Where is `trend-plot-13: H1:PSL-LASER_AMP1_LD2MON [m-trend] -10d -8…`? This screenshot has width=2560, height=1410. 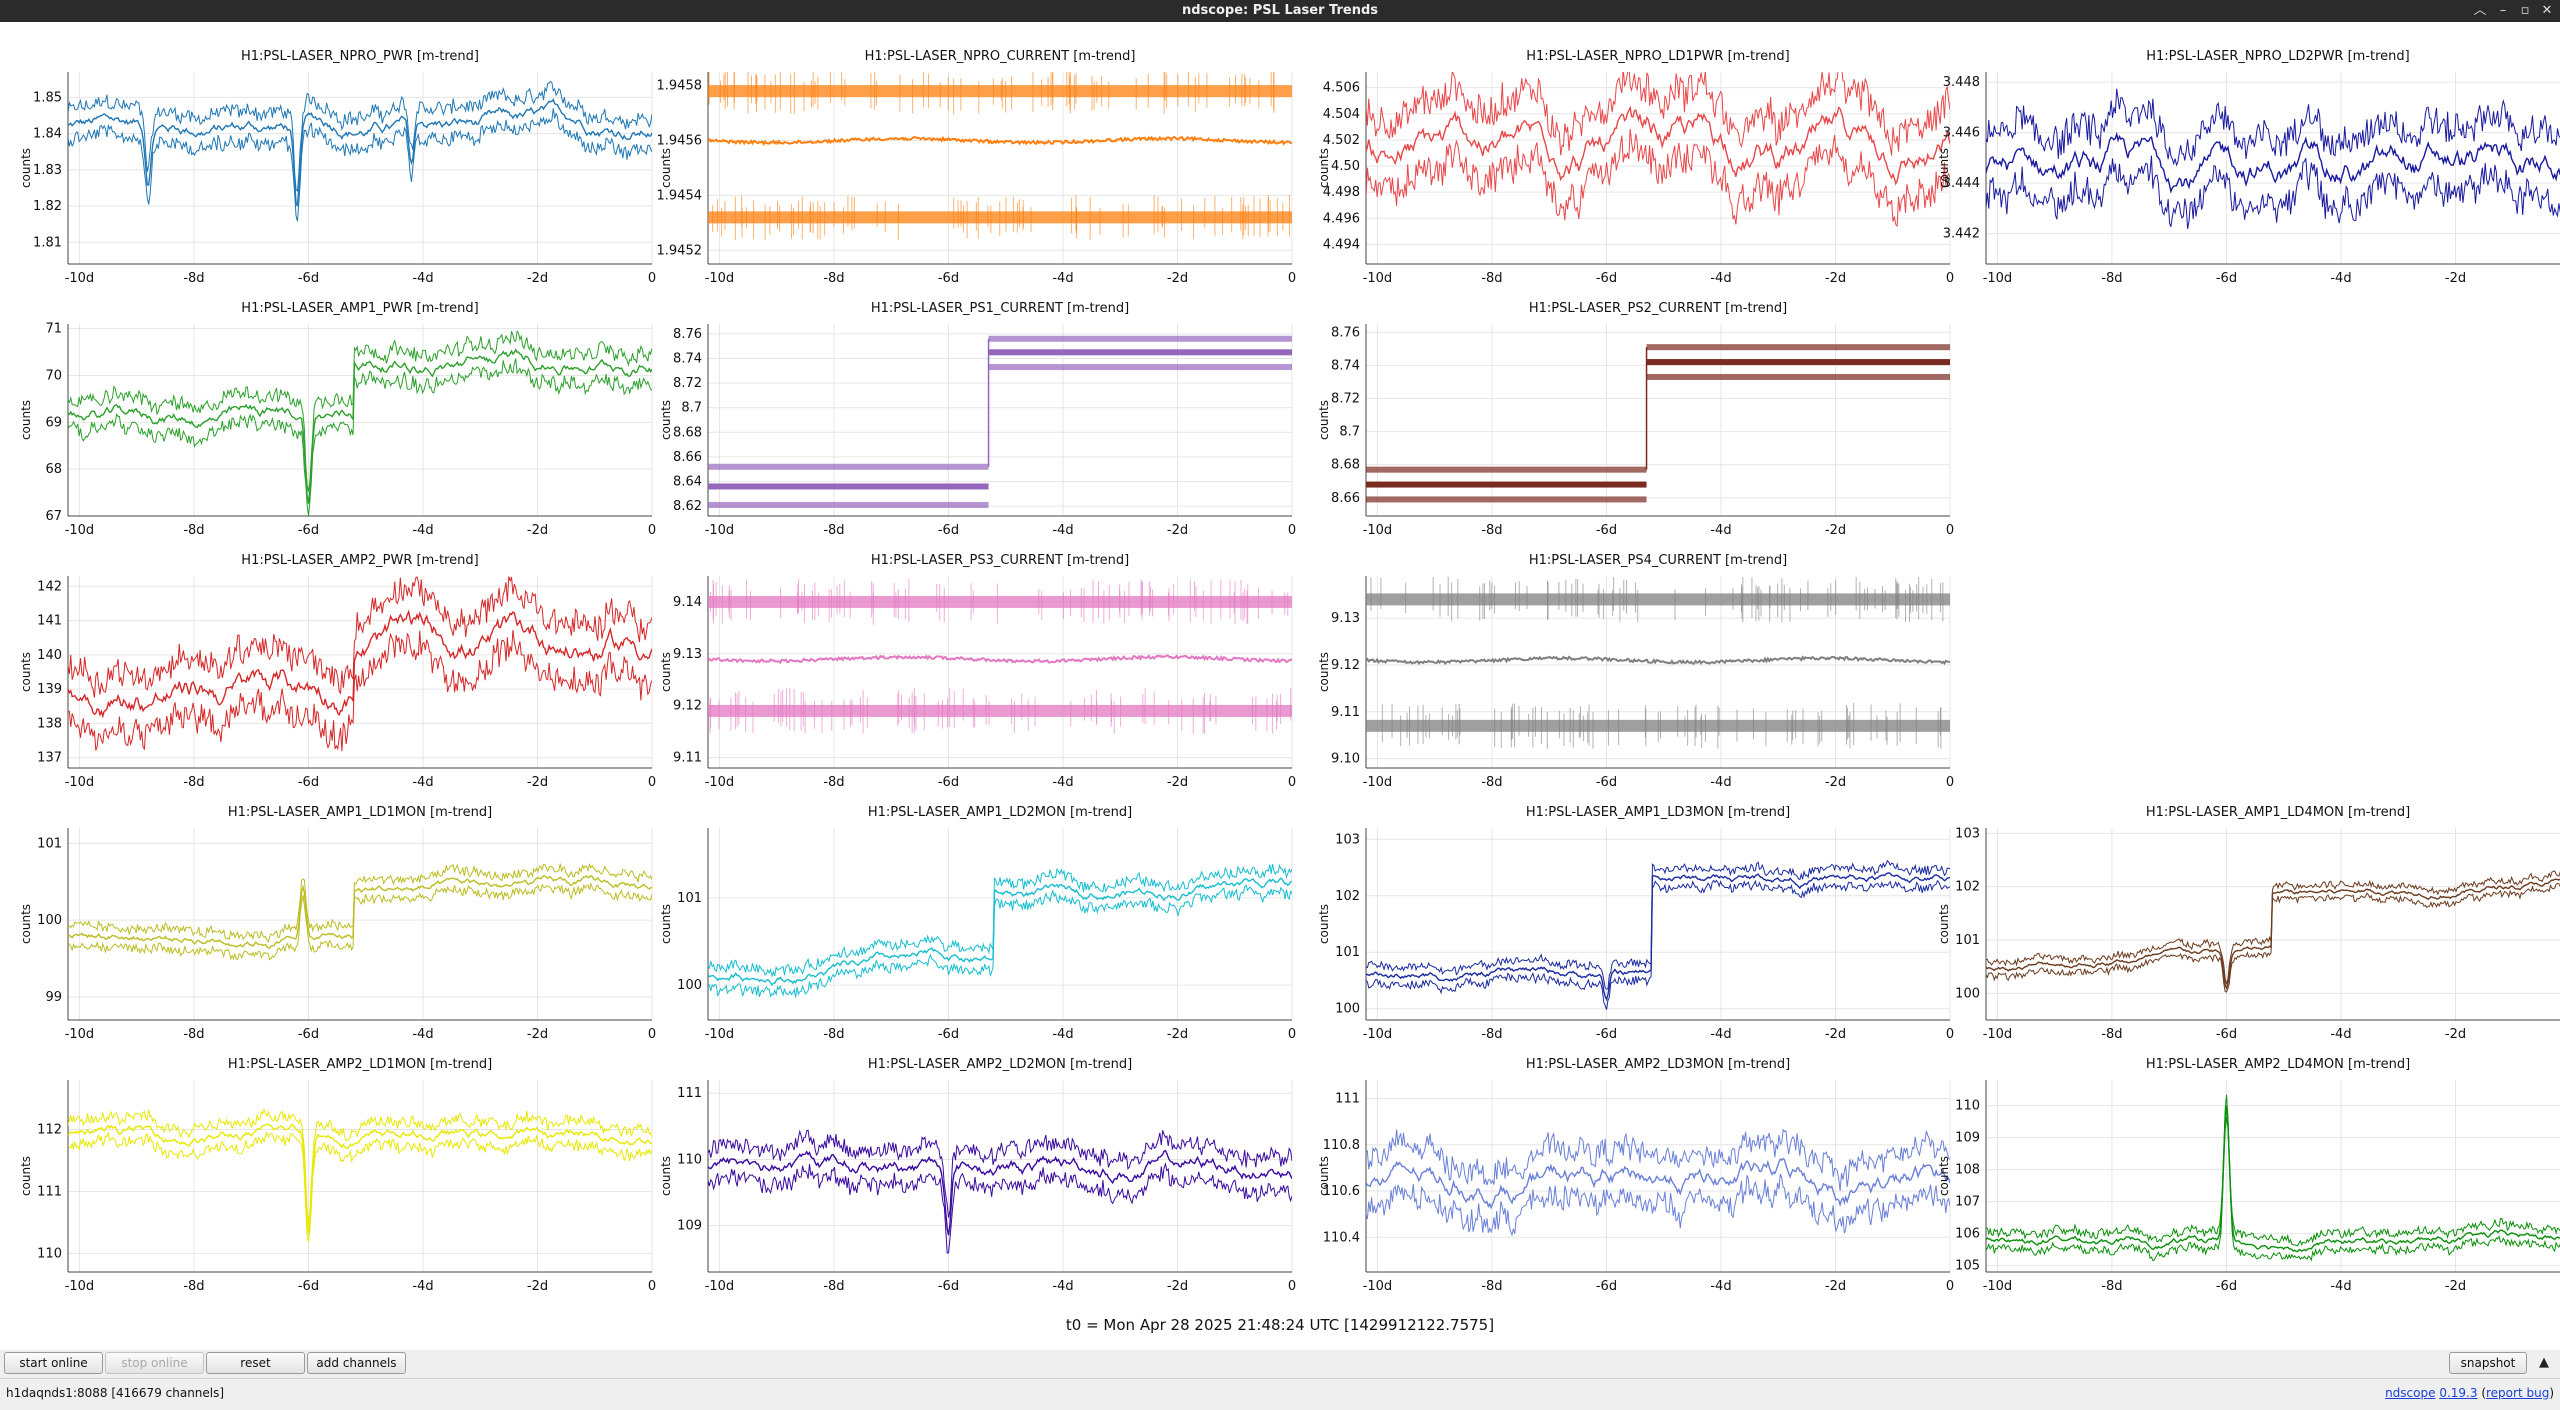
trend-plot-13: H1:PSL-LASER_AMP1_LD2MON [m-trend] -10d -8… is located at coordinates (977, 923).